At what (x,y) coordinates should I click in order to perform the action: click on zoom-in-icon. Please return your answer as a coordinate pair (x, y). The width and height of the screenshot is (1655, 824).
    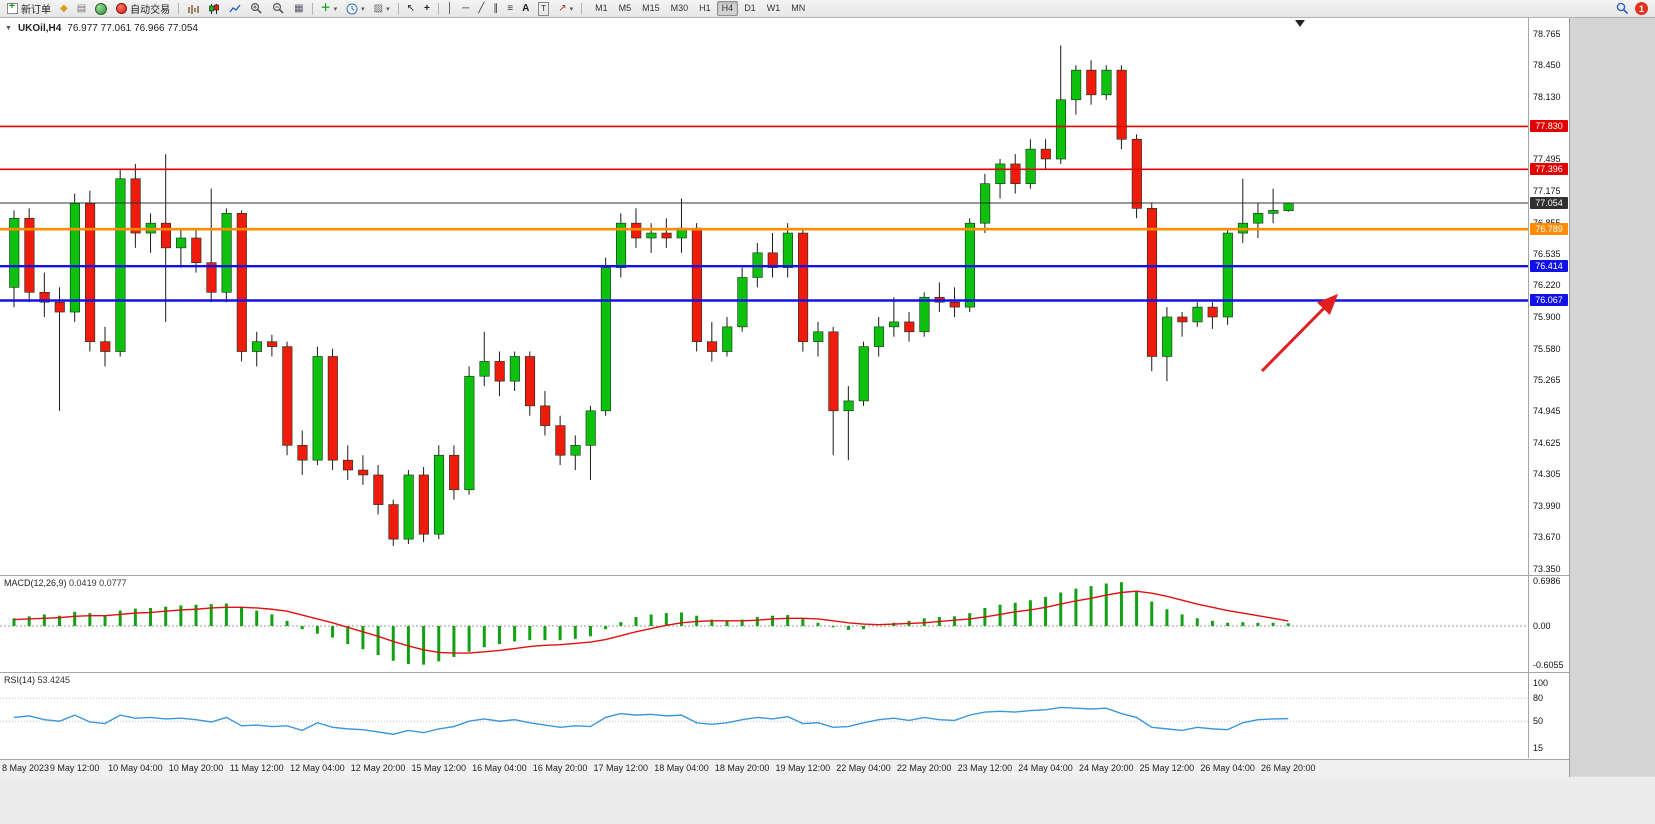
    Looking at the image, I should click on (256, 8).